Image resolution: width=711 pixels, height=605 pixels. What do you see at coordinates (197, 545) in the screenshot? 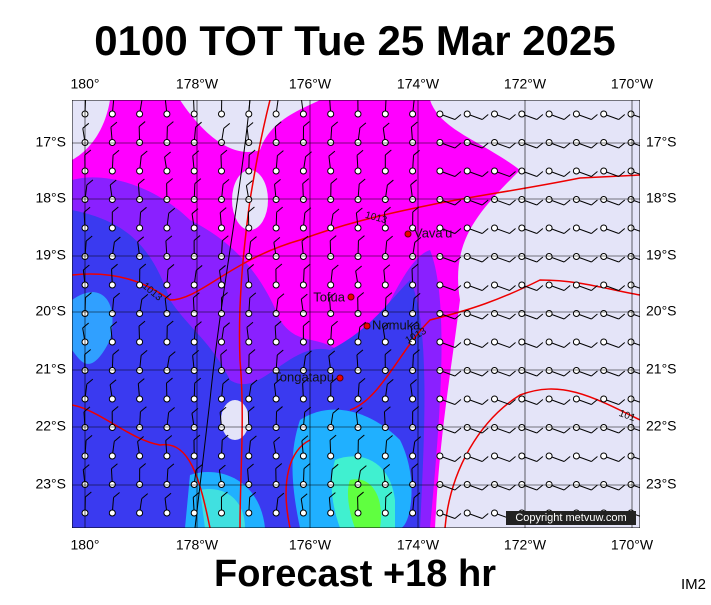
I see `lon-label: 178°W` at bounding box center [197, 545].